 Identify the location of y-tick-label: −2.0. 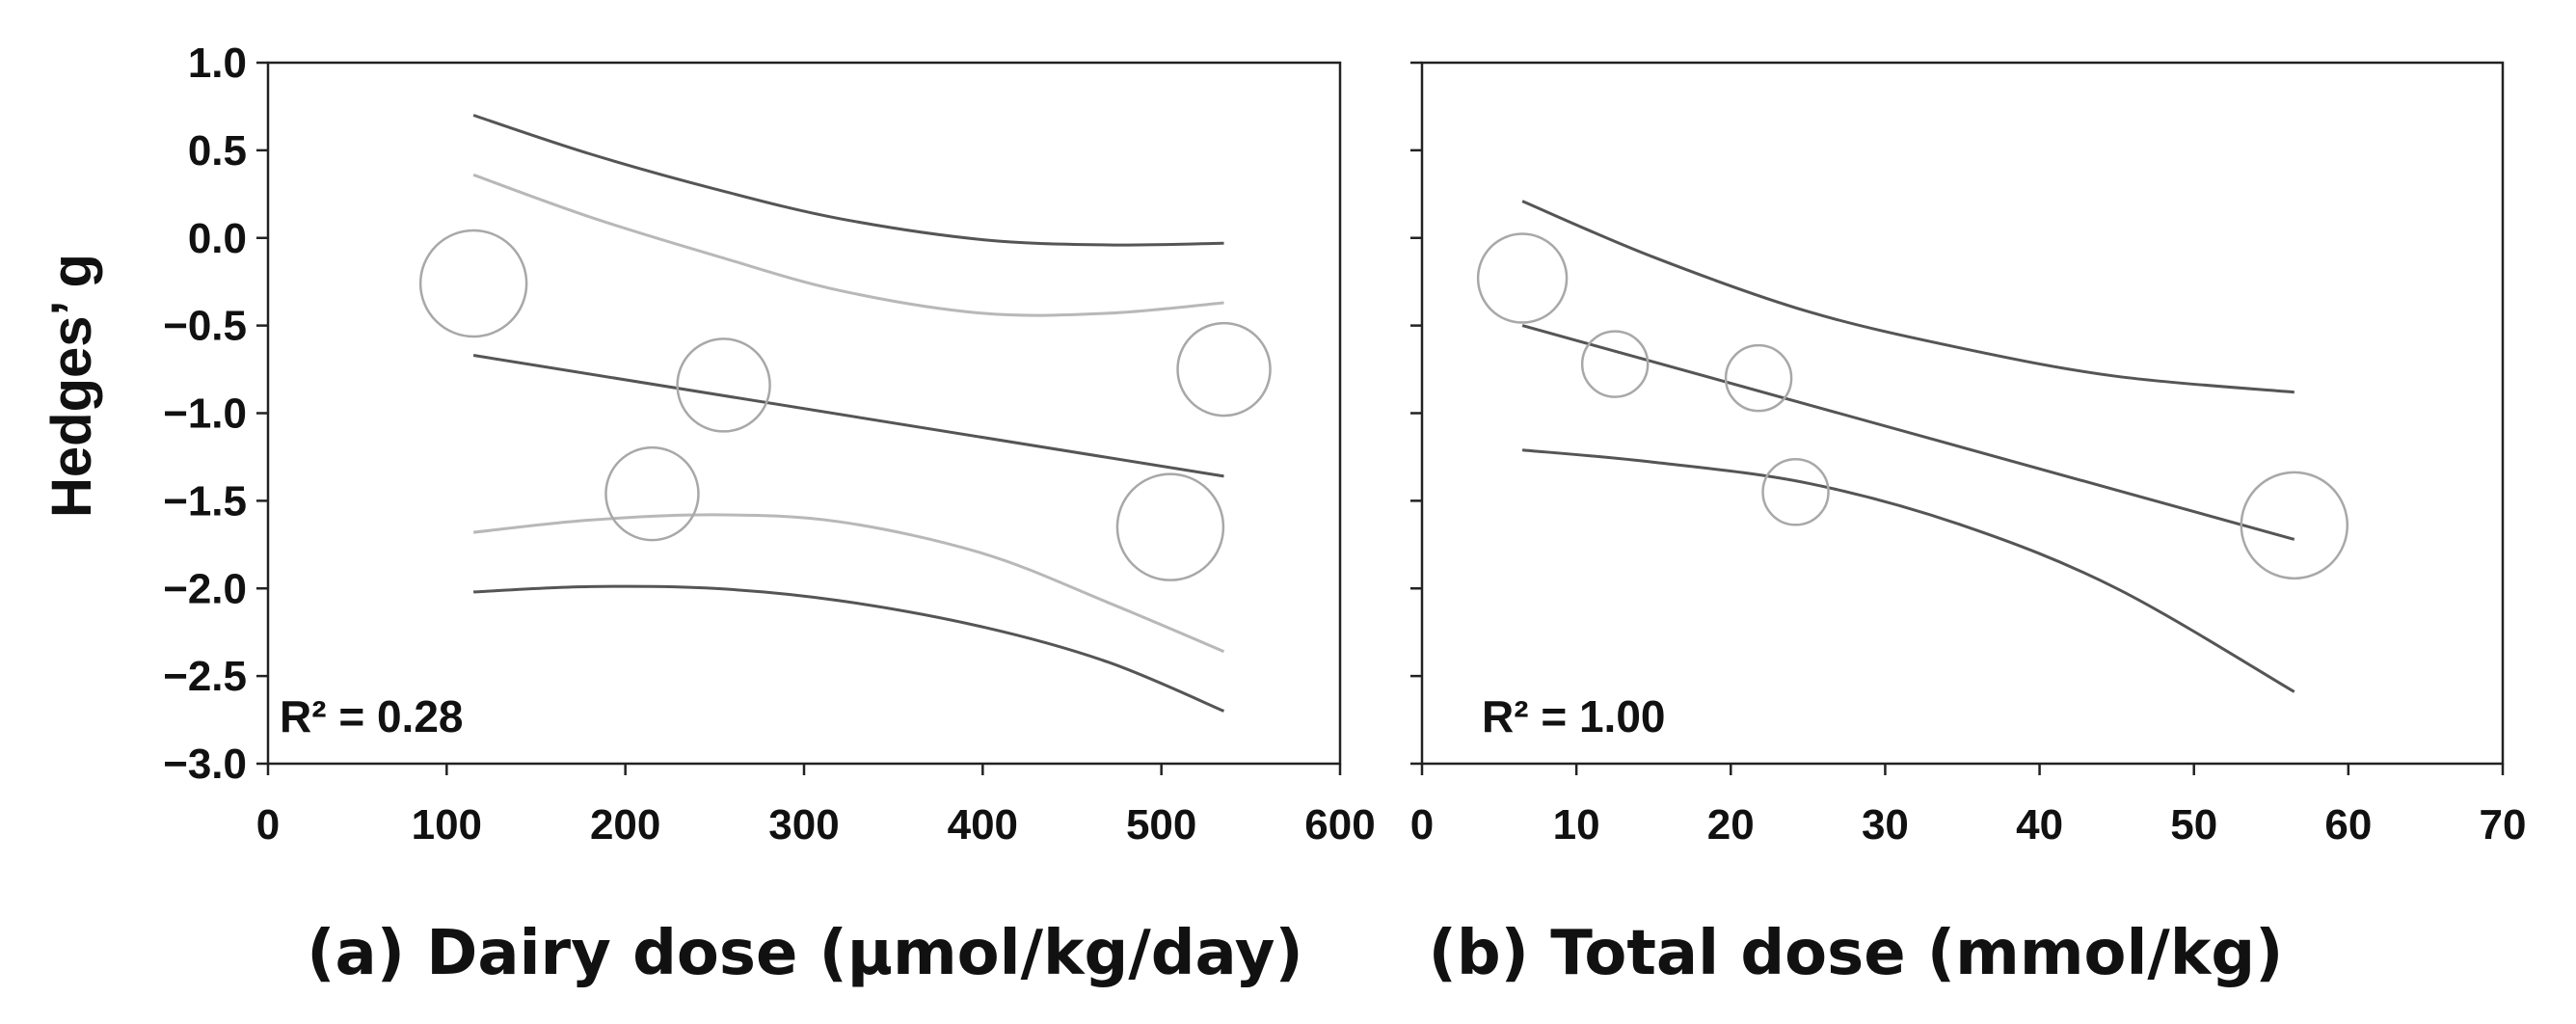
(205, 588).